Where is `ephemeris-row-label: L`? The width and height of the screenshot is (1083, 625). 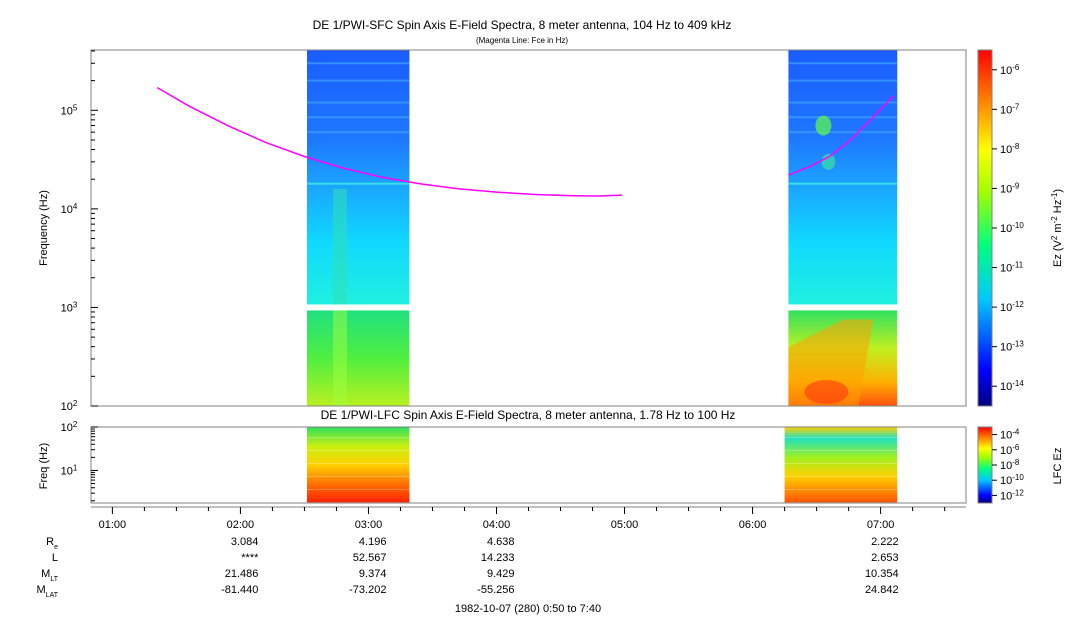 ephemeris-row-label: L is located at coordinates (55, 558).